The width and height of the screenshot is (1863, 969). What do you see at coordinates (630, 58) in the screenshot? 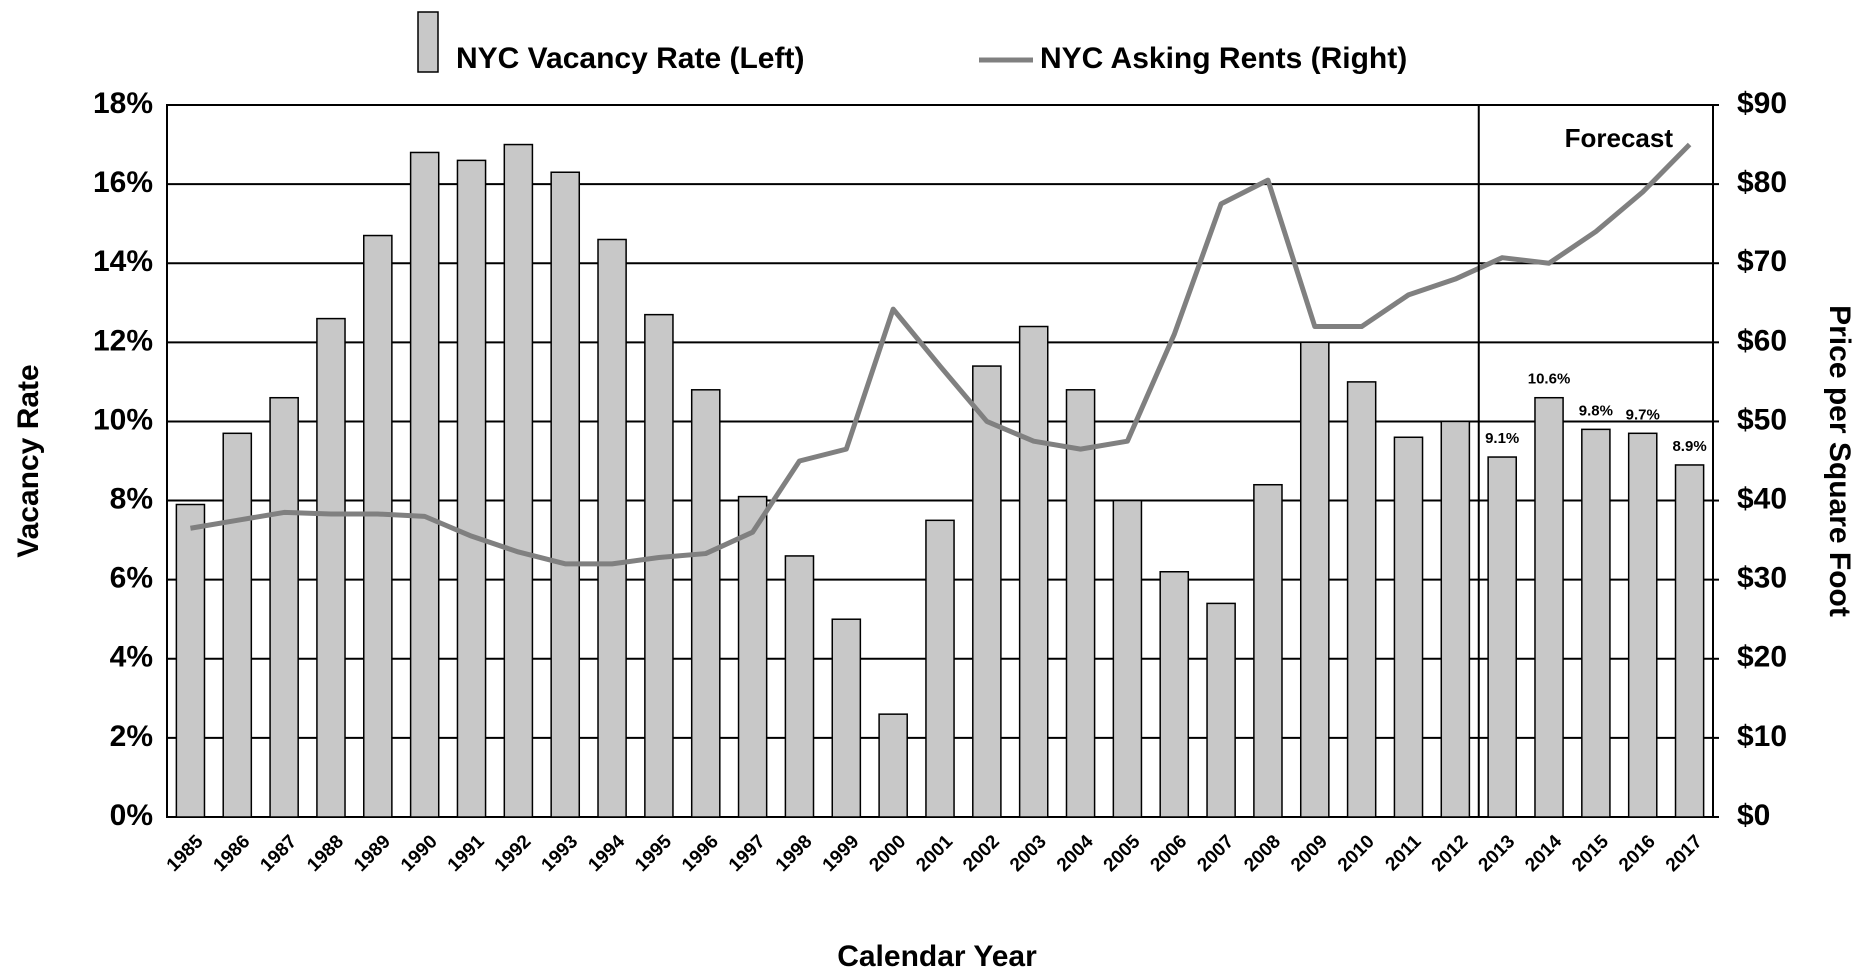
I see `legend-label: NYC Vacancy Rate (Left)` at bounding box center [630, 58].